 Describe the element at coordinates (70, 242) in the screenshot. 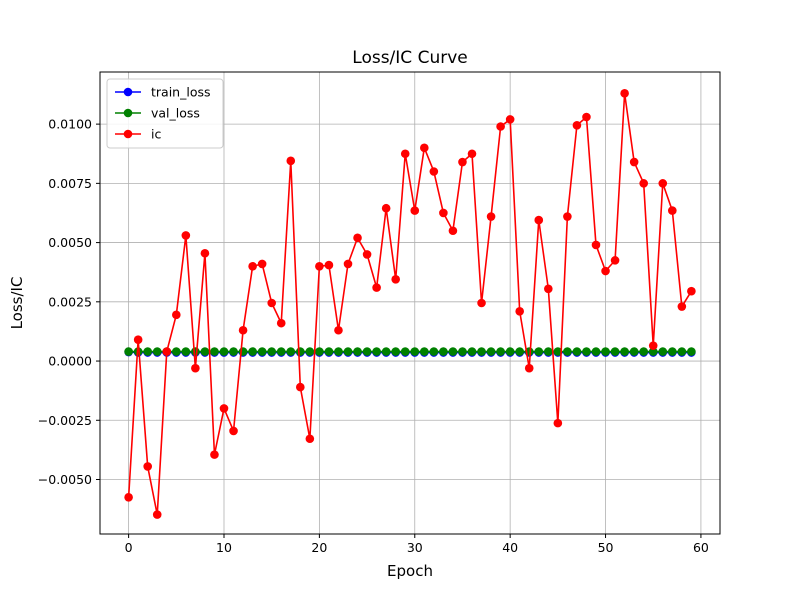

I see `y-tick-label: 0.0050` at that location.